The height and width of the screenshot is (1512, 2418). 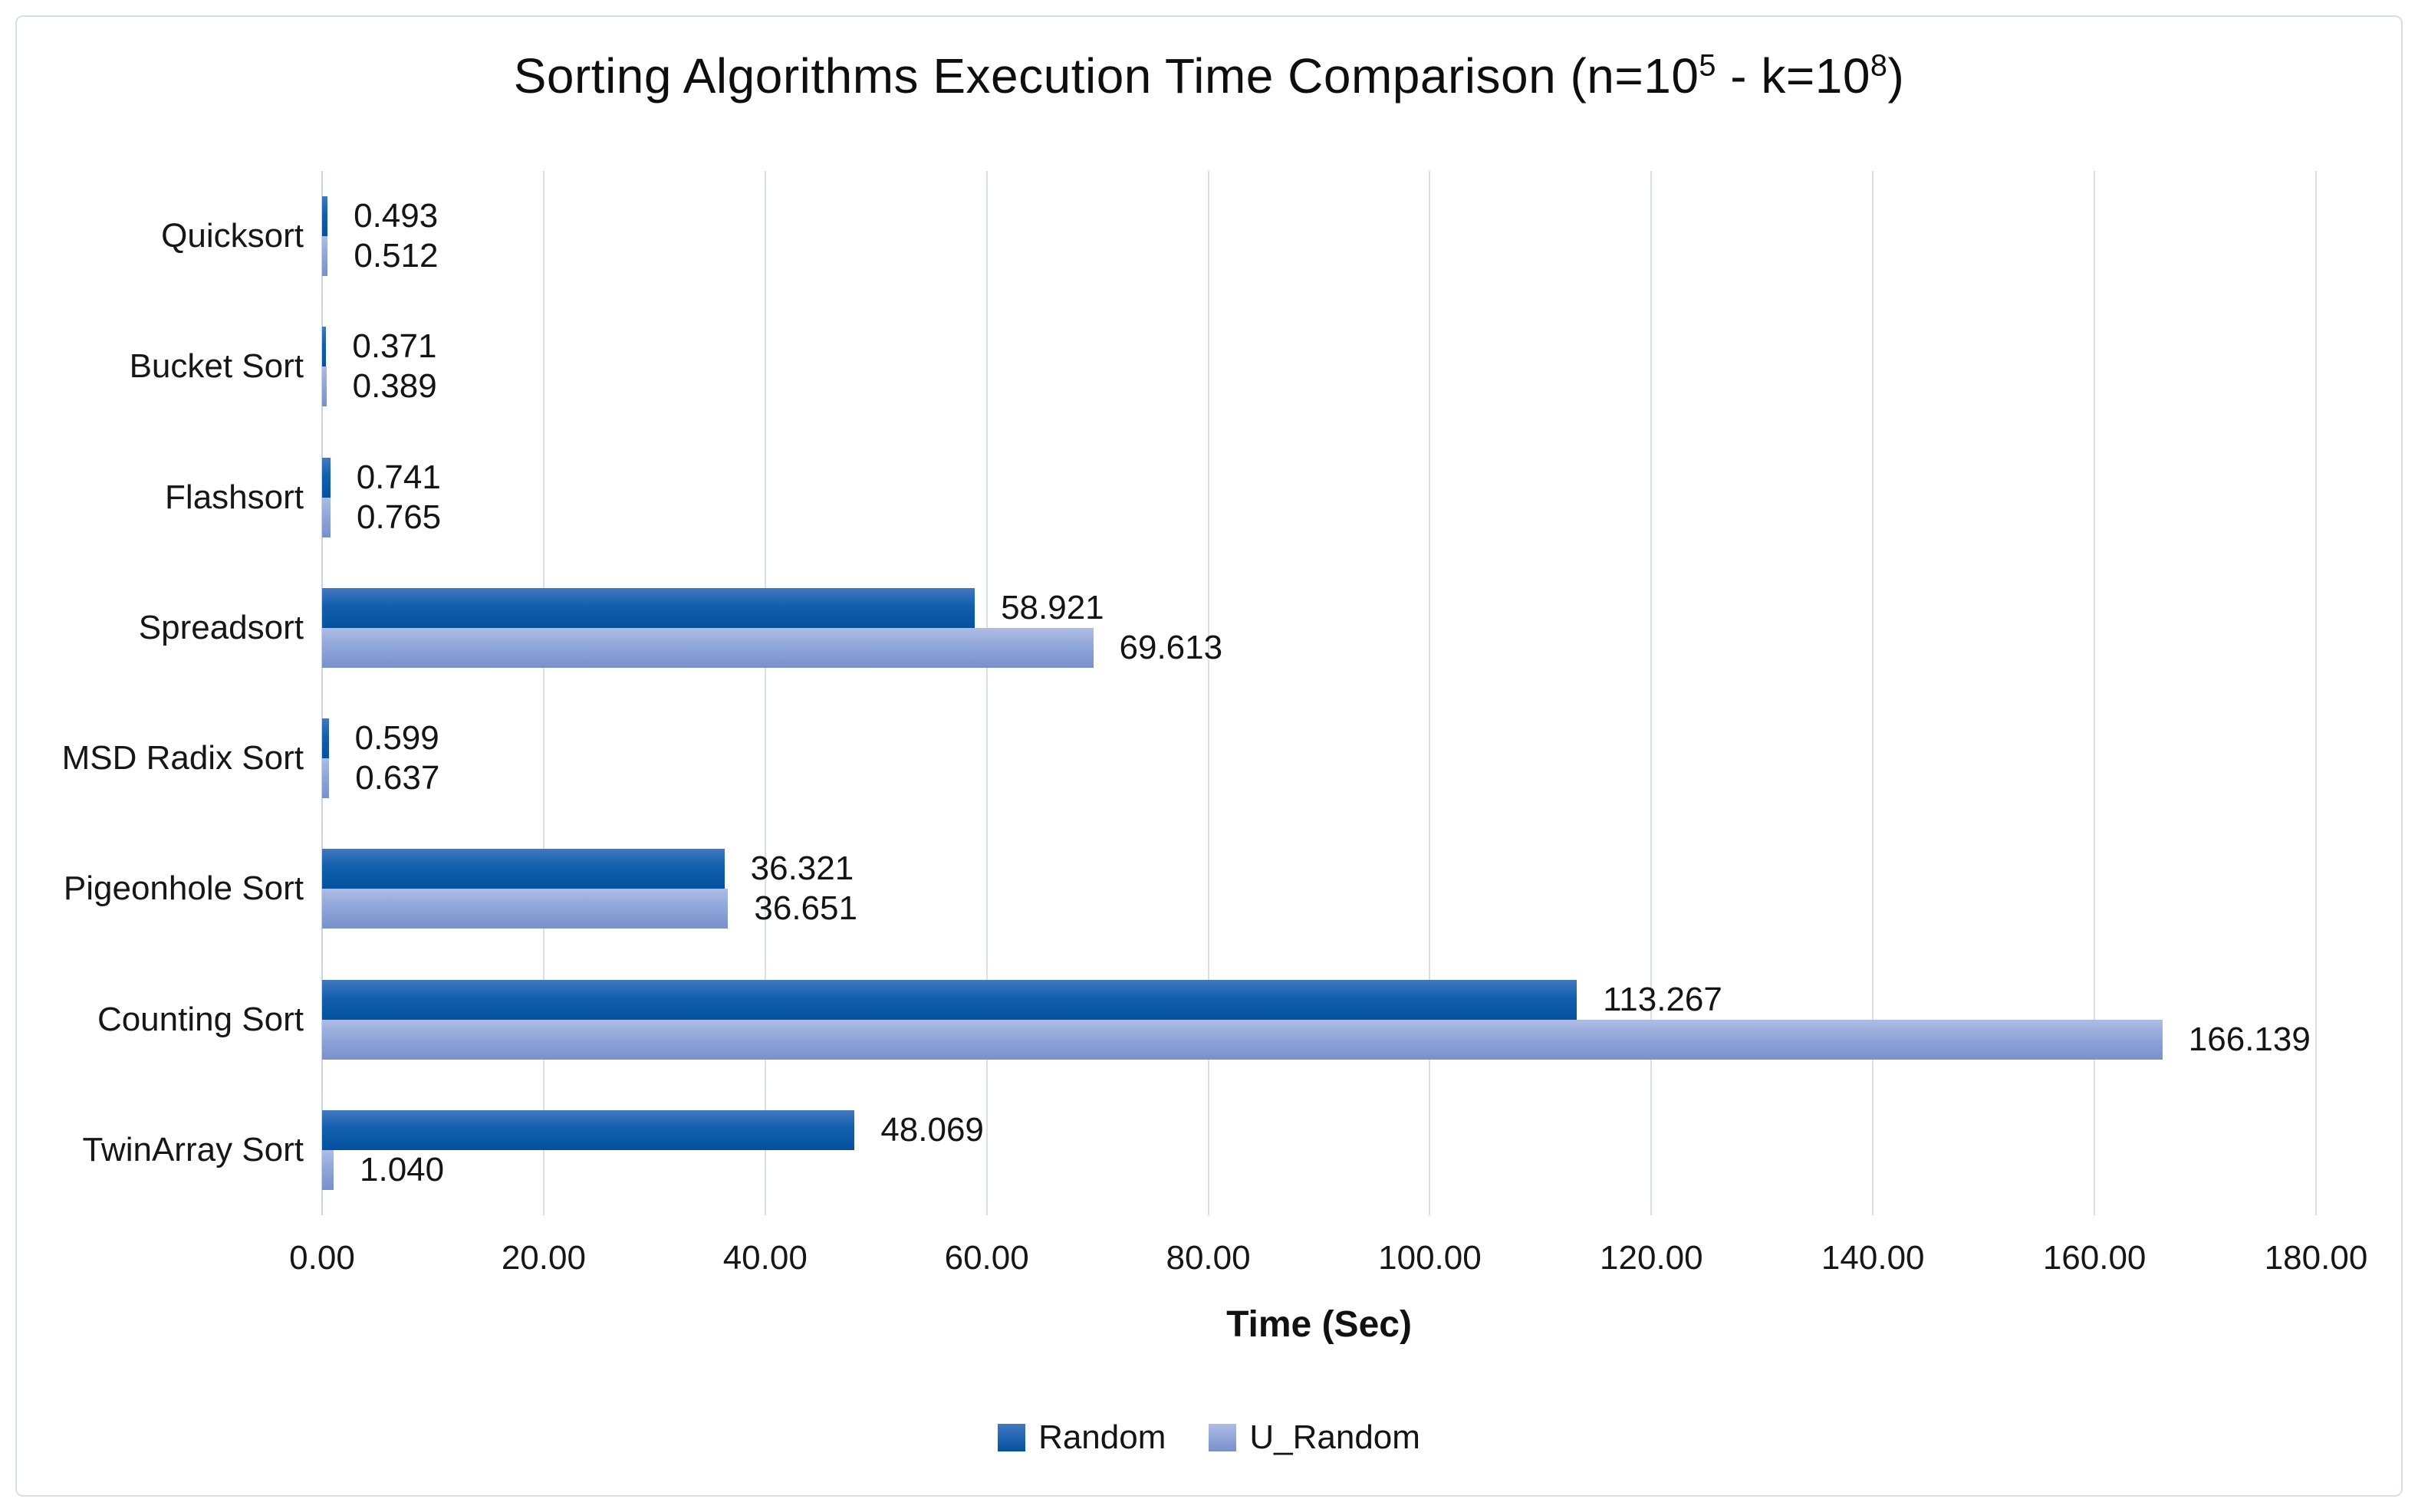 I want to click on category-label: Pigeonhole Sort, so click(x=184, y=888).